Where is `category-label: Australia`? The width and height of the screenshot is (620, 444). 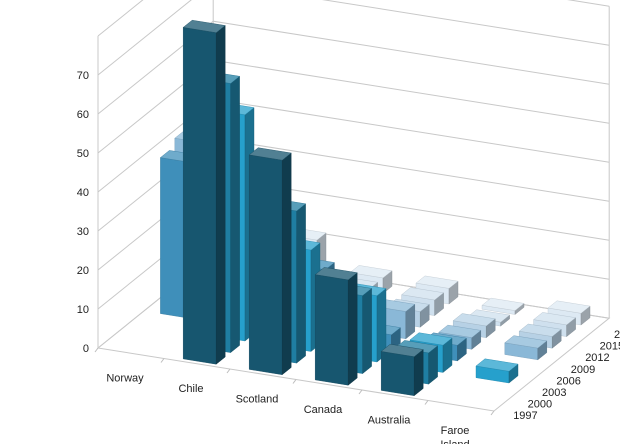
category-label: Australia is located at coordinates (390, 420).